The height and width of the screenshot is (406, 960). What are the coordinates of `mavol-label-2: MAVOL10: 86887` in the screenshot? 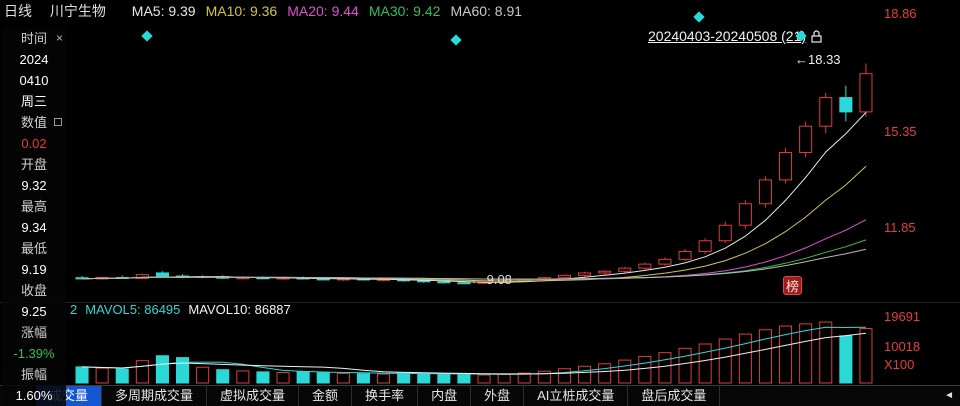 It's located at (239, 309).